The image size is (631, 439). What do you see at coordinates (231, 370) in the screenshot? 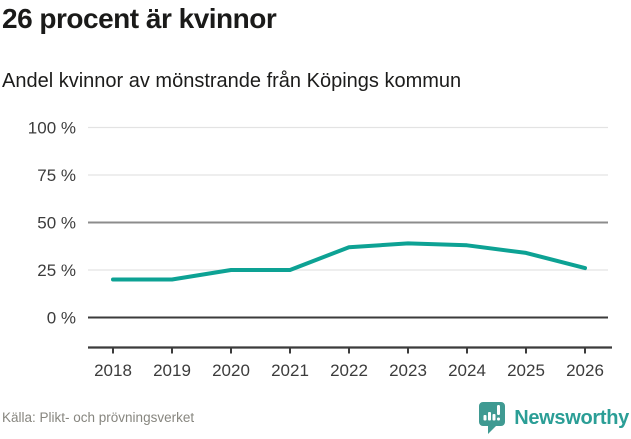
I see `x-axis-label: 2020` at bounding box center [231, 370].